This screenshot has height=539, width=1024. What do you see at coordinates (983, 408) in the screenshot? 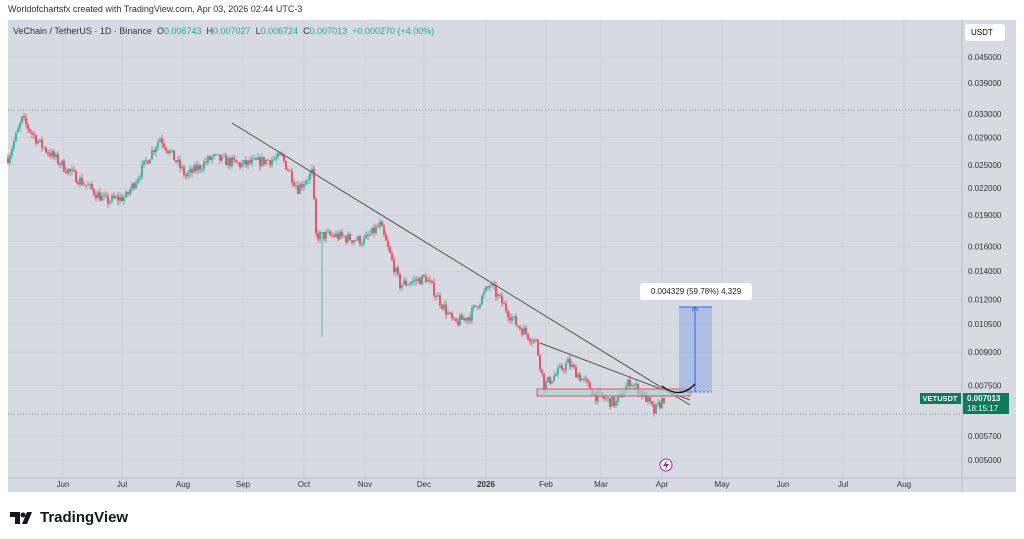
I see `bar-countdown: 18:15:17` at bounding box center [983, 408].